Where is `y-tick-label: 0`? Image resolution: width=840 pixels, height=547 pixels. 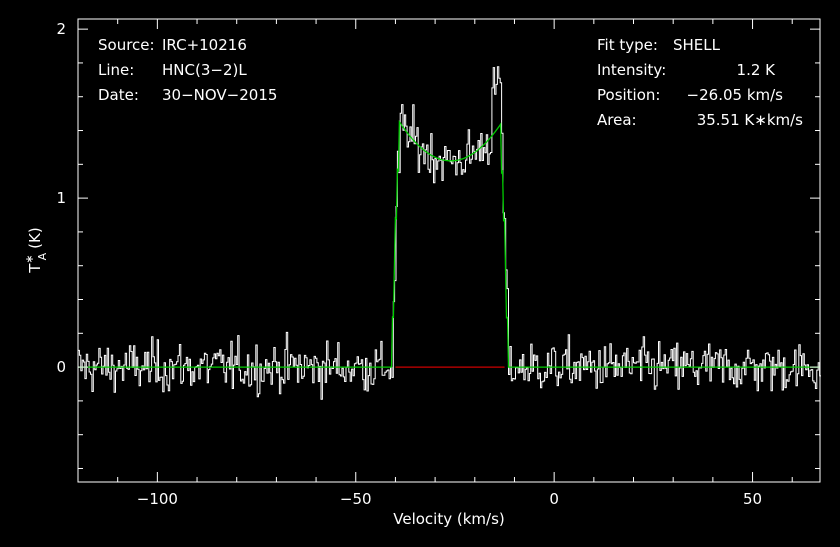
y-tick-label: 0 is located at coordinates (61, 367).